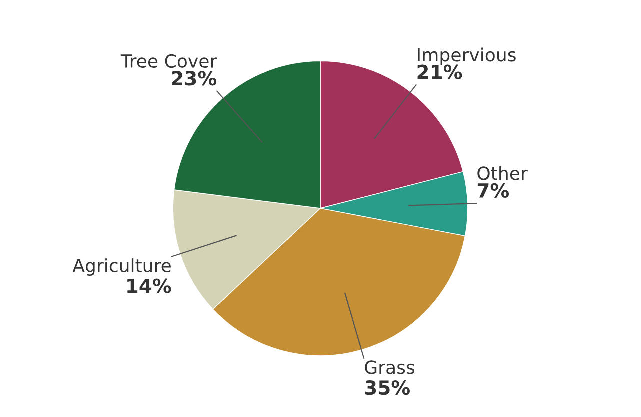 The height and width of the screenshot is (417, 641). I want to click on slice-label: Agriculture, so click(121, 267).